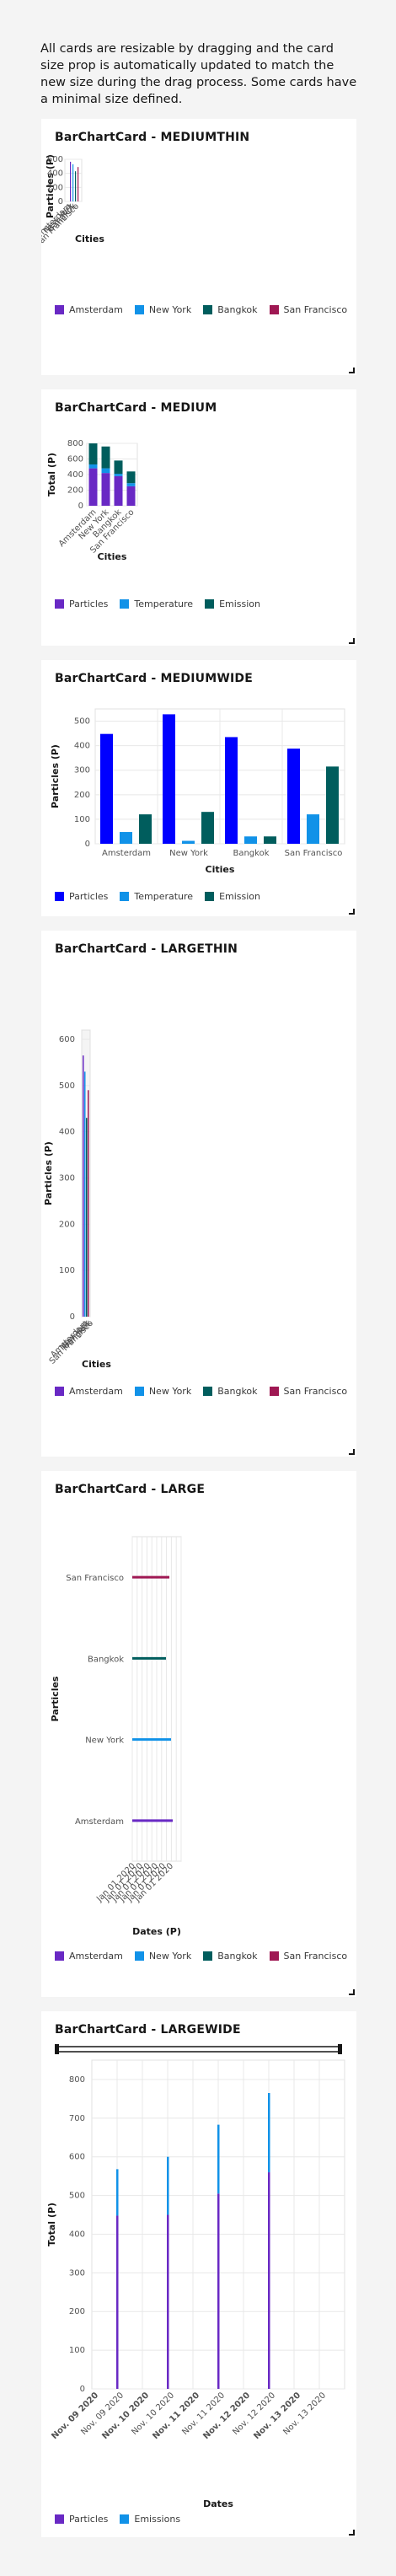  I want to click on y-tick-label: 800, so click(77, 2080).